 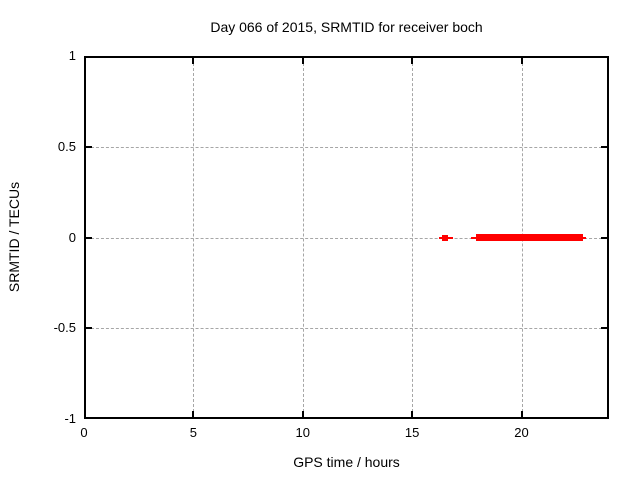 What do you see at coordinates (64, 328) in the screenshot?
I see `y-tick-label: -0.5` at bounding box center [64, 328].